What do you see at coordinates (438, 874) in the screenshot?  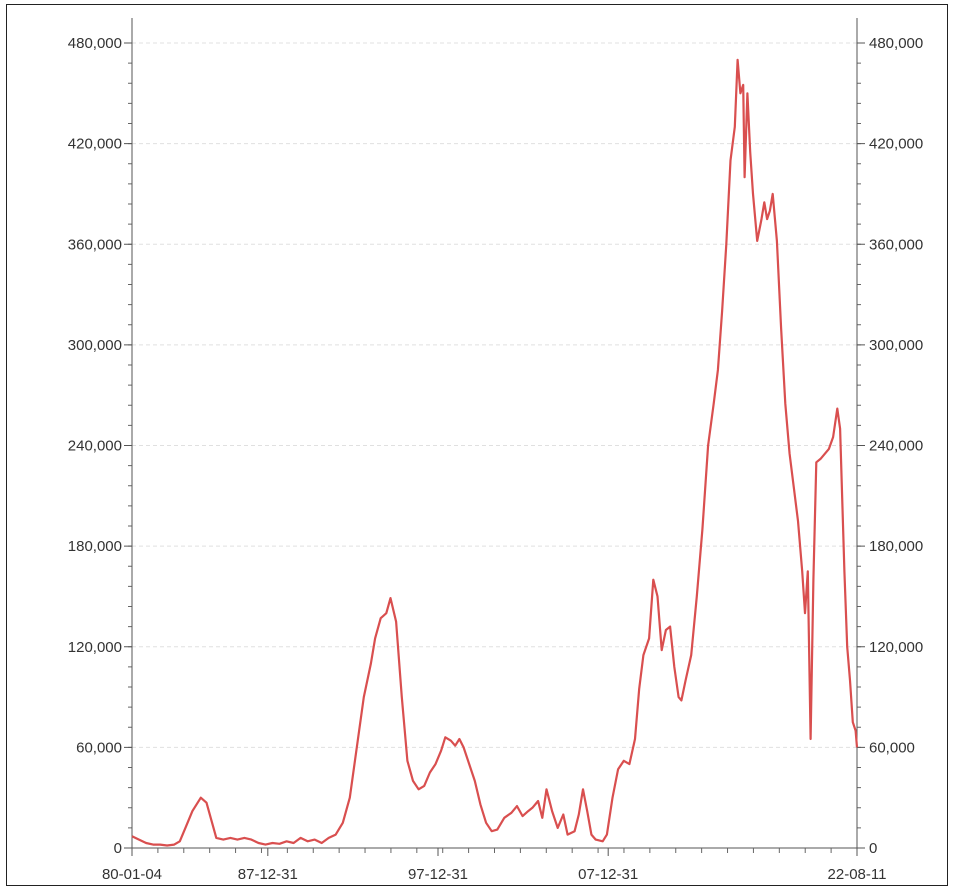 I see `x-tick-label: 97-12-31` at bounding box center [438, 874].